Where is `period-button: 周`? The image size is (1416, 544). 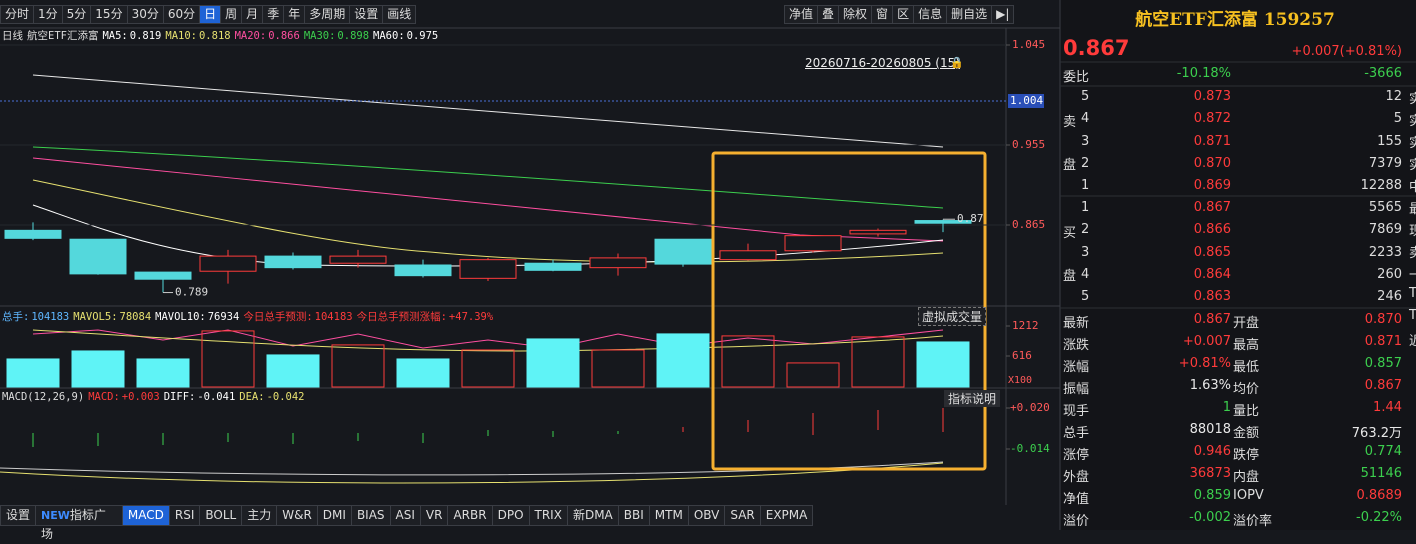
period-button: 周 is located at coordinates (231, 14).